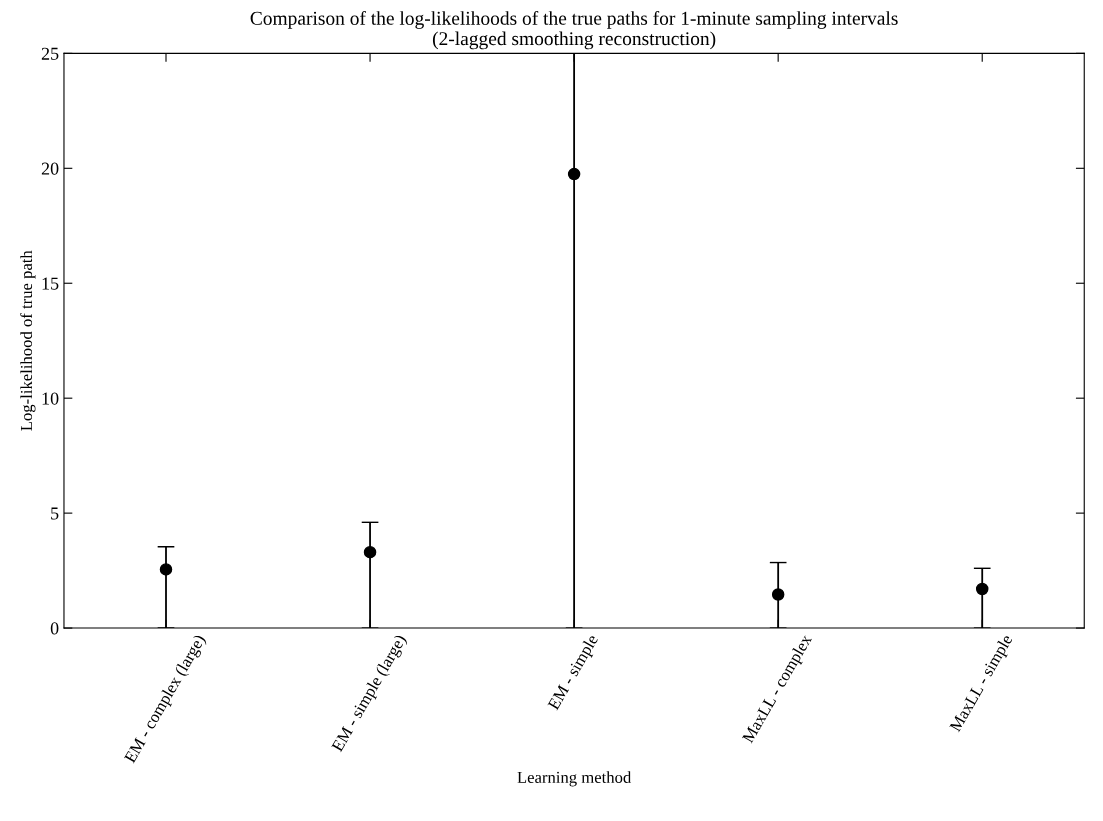 The image size is (1103, 821). Describe the element at coordinates (574, 30) in the screenshot. I see `chart-title: Comparison of the log-likelihoods of the true paths for 1-minute sampling intervals (2-lagged smoothing reconstruction)` at that location.